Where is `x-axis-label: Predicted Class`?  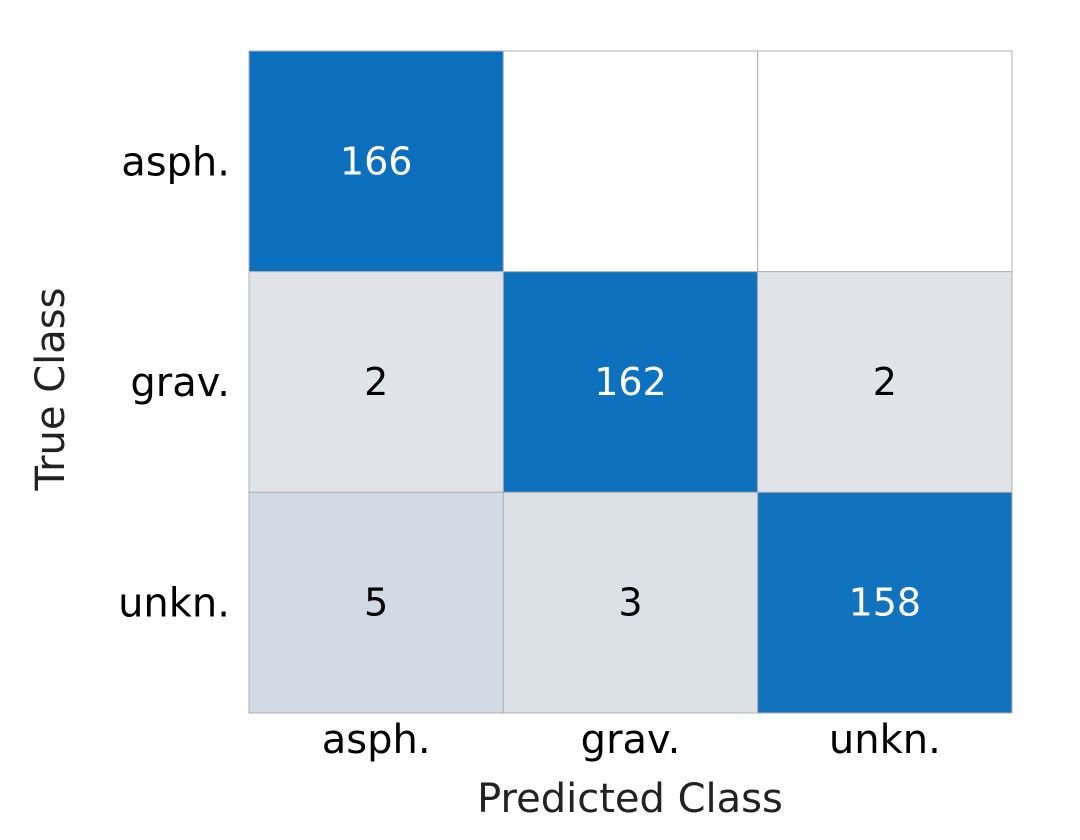 x-axis-label: Predicted Class is located at coordinates (630, 799).